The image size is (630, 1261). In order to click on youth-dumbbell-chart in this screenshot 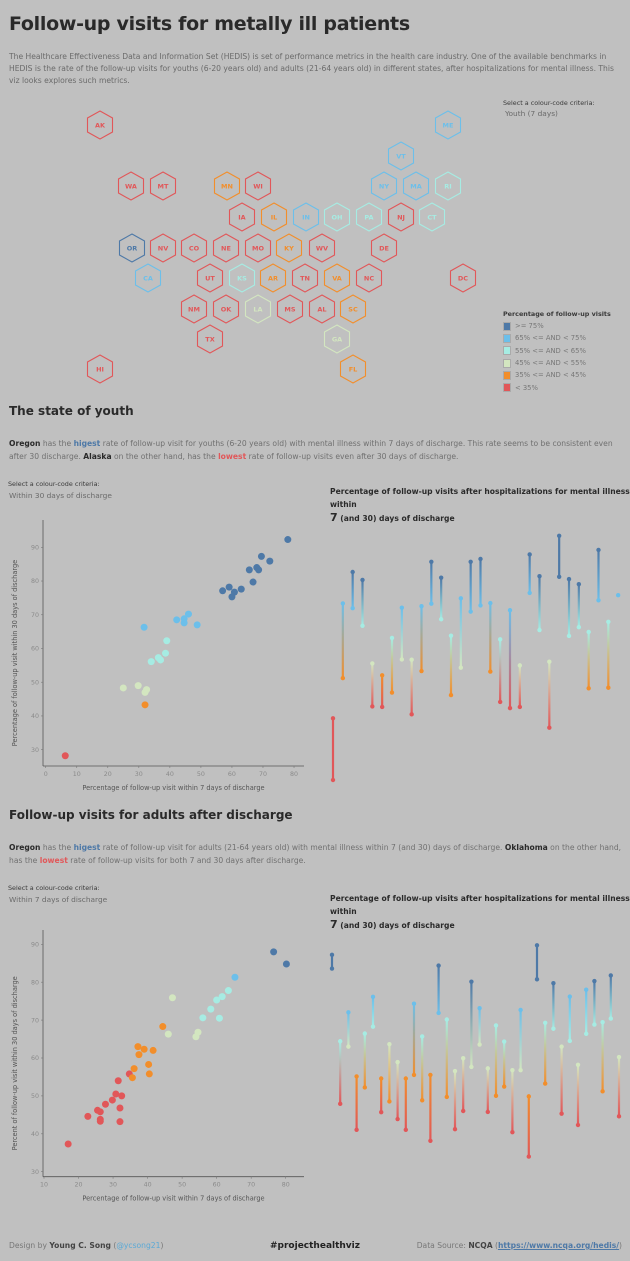, I will do `click(475, 658)`.